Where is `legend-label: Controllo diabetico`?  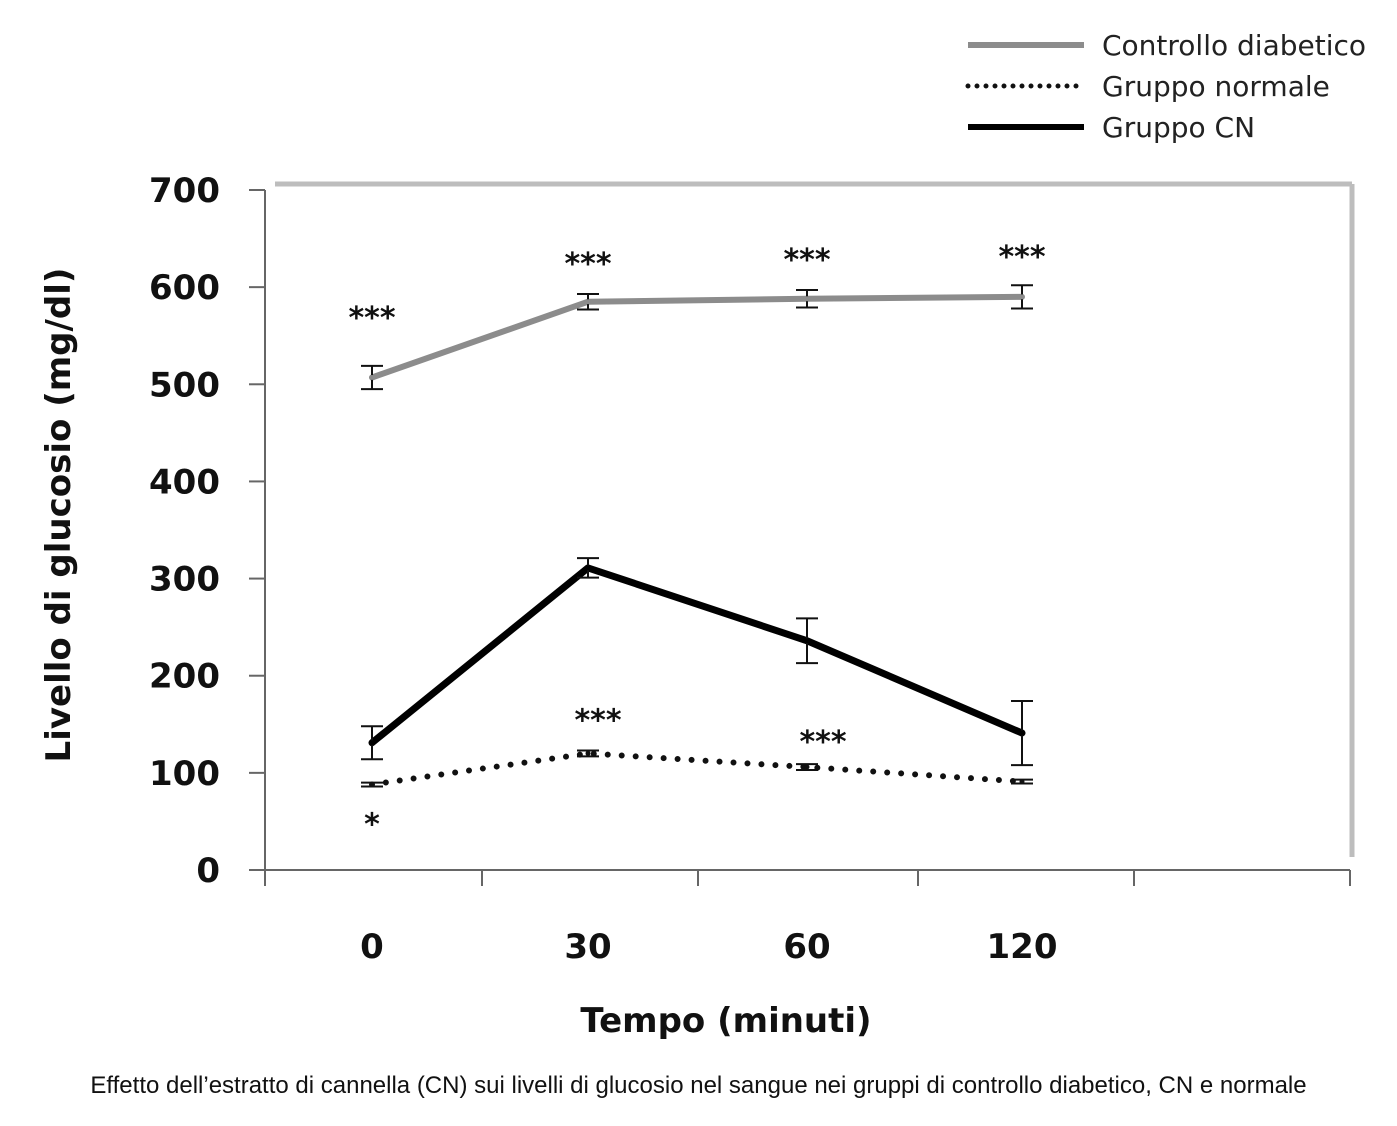 legend-label: Controllo diabetico is located at coordinates (1234, 45).